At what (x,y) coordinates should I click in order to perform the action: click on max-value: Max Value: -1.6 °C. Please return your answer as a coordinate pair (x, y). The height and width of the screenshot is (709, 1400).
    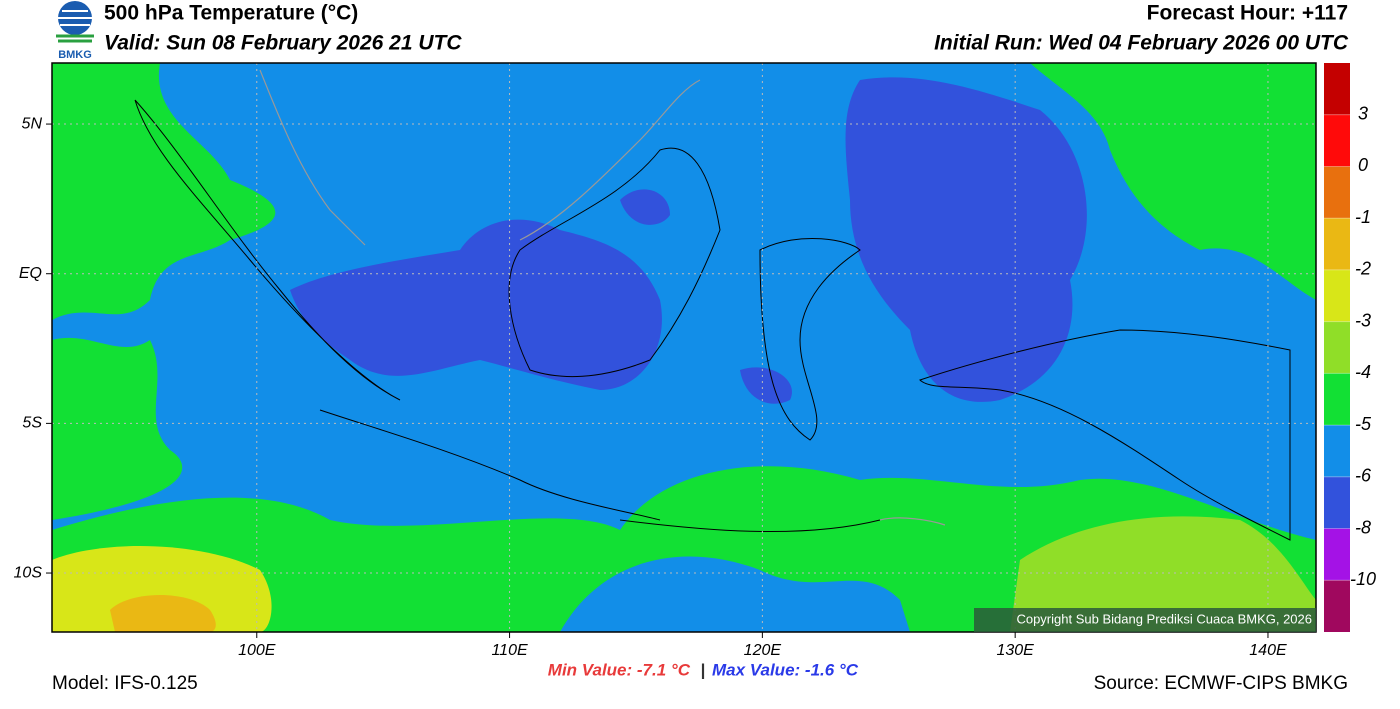
    Looking at the image, I should click on (785, 669).